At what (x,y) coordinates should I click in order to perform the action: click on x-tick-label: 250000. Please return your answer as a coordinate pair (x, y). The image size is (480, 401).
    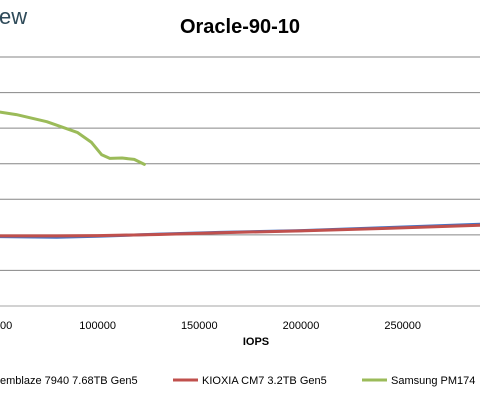
    Looking at the image, I should click on (402, 326).